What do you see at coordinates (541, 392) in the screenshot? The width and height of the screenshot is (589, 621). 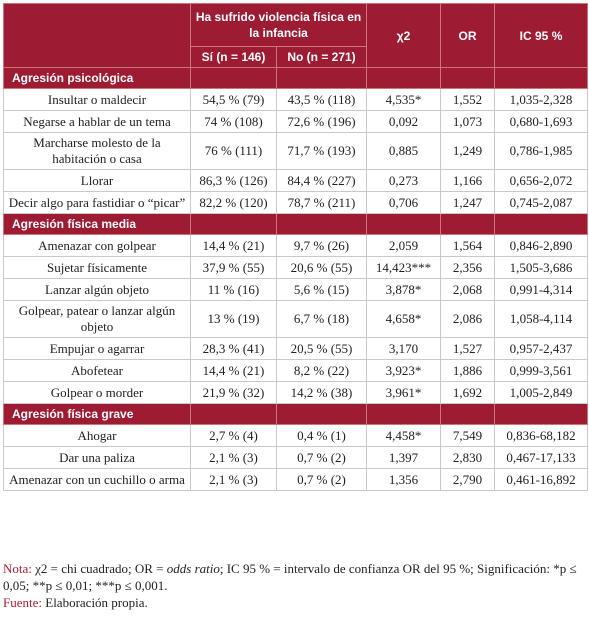 I see `ic-cell: 1,005-2,849` at bounding box center [541, 392].